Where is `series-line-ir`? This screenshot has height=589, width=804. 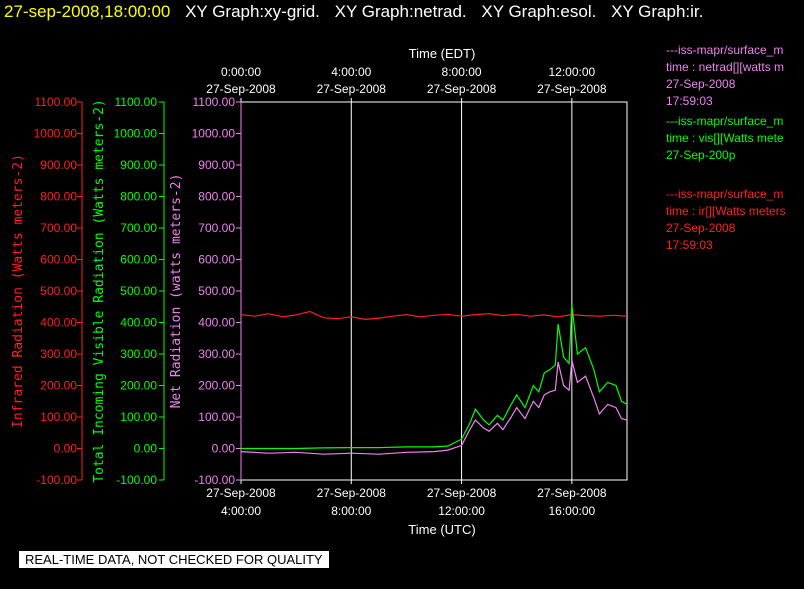 series-line-ir is located at coordinates (434, 315).